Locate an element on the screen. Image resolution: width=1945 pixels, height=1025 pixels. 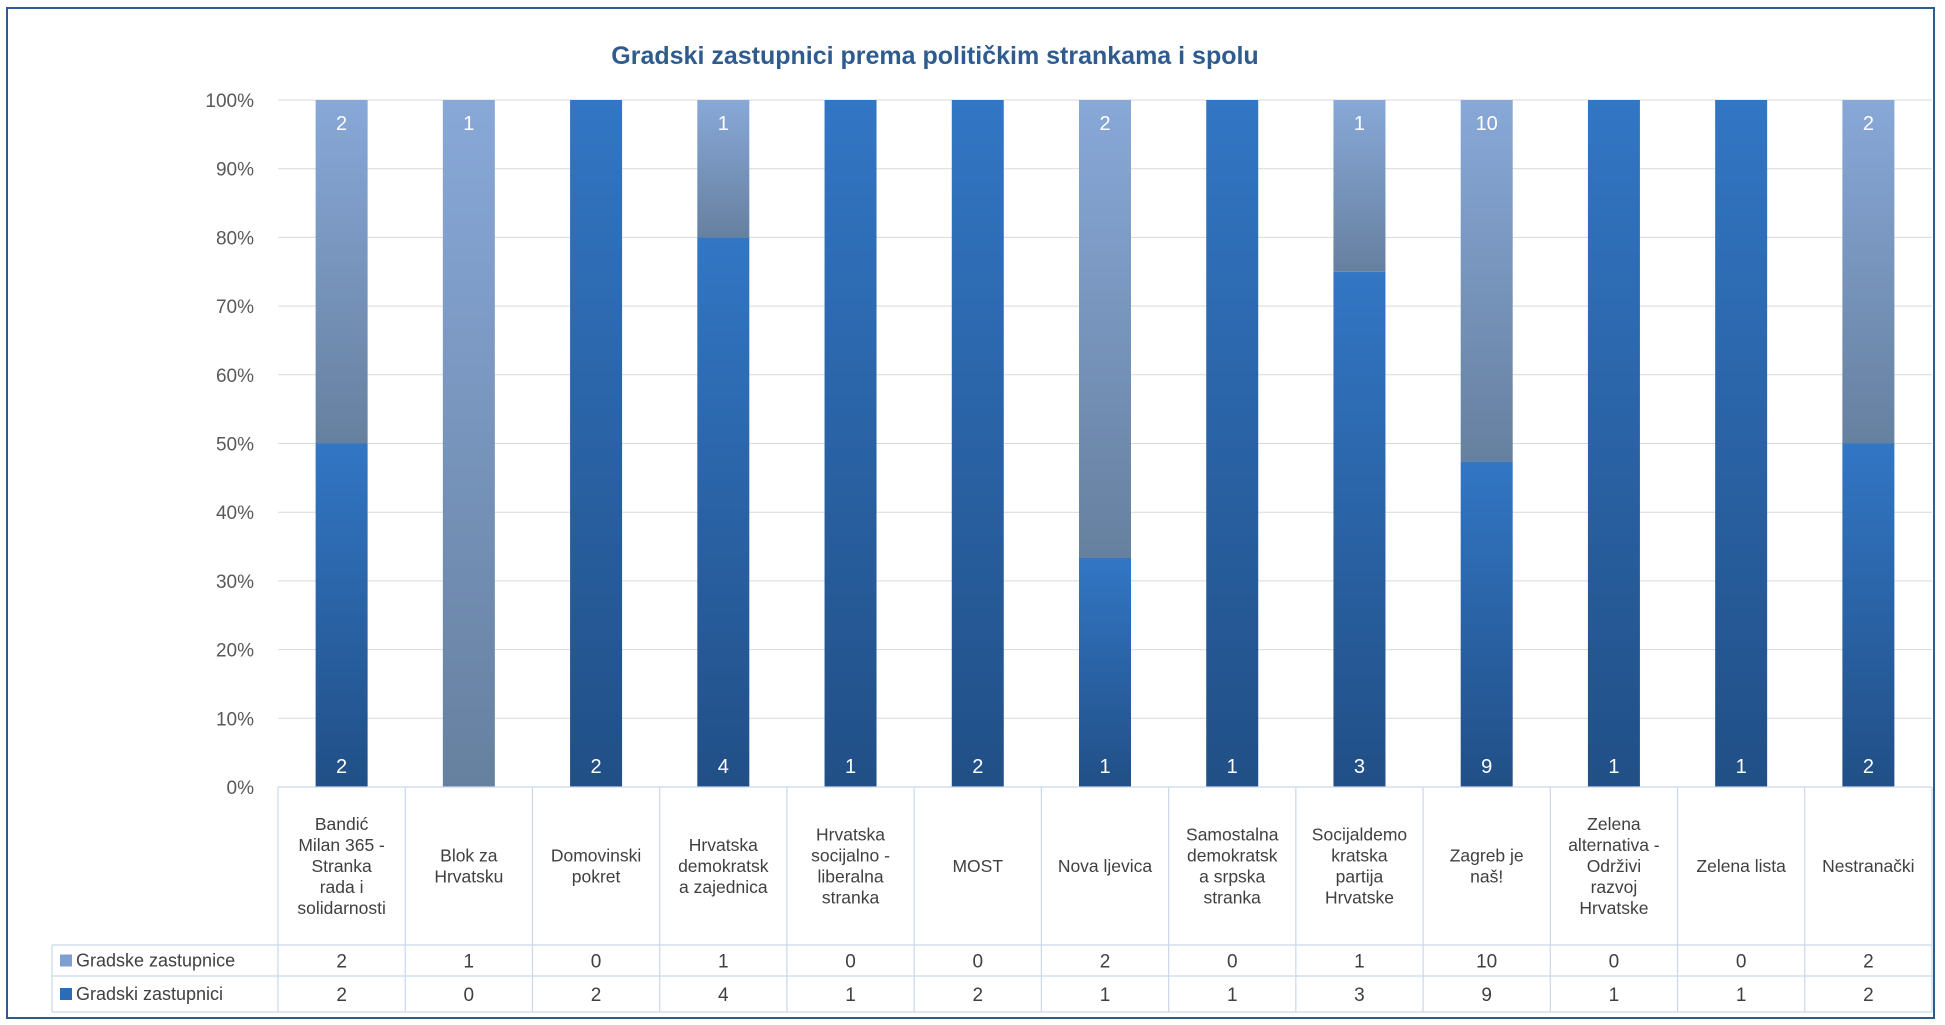
category-label: Zelena lista is located at coordinates (1741, 866).